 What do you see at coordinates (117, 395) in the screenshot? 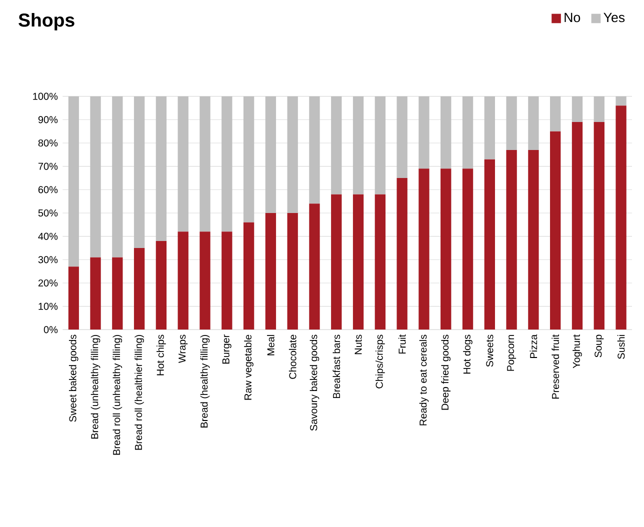
I see `x-tick-label: Bread roll (unhealthy filling)` at bounding box center [117, 395].